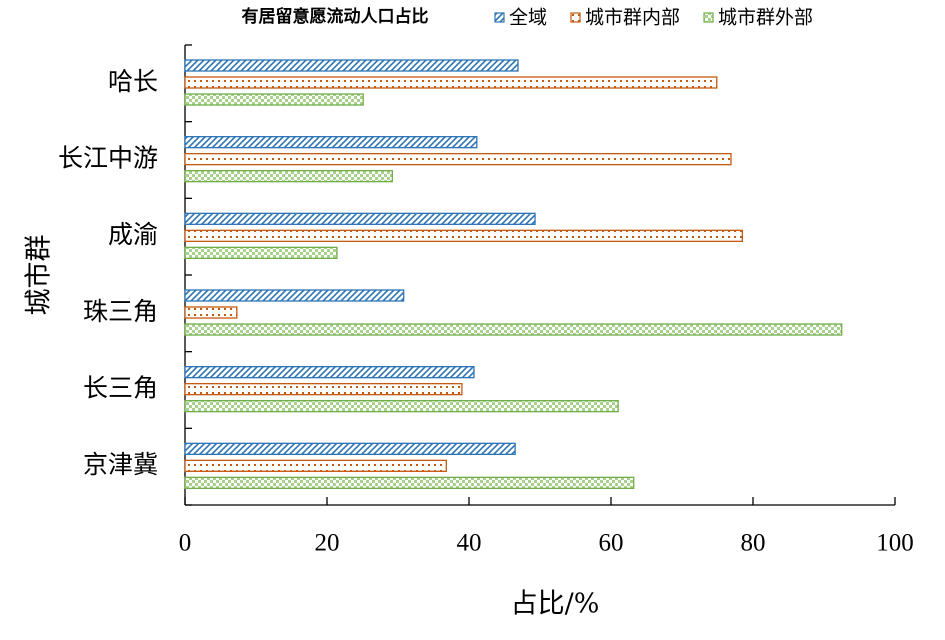 This screenshot has height=640, width=945. Describe the element at coordinates (765, 18) in the screenshot. I see `legend-label: 城市群外部` at that location.